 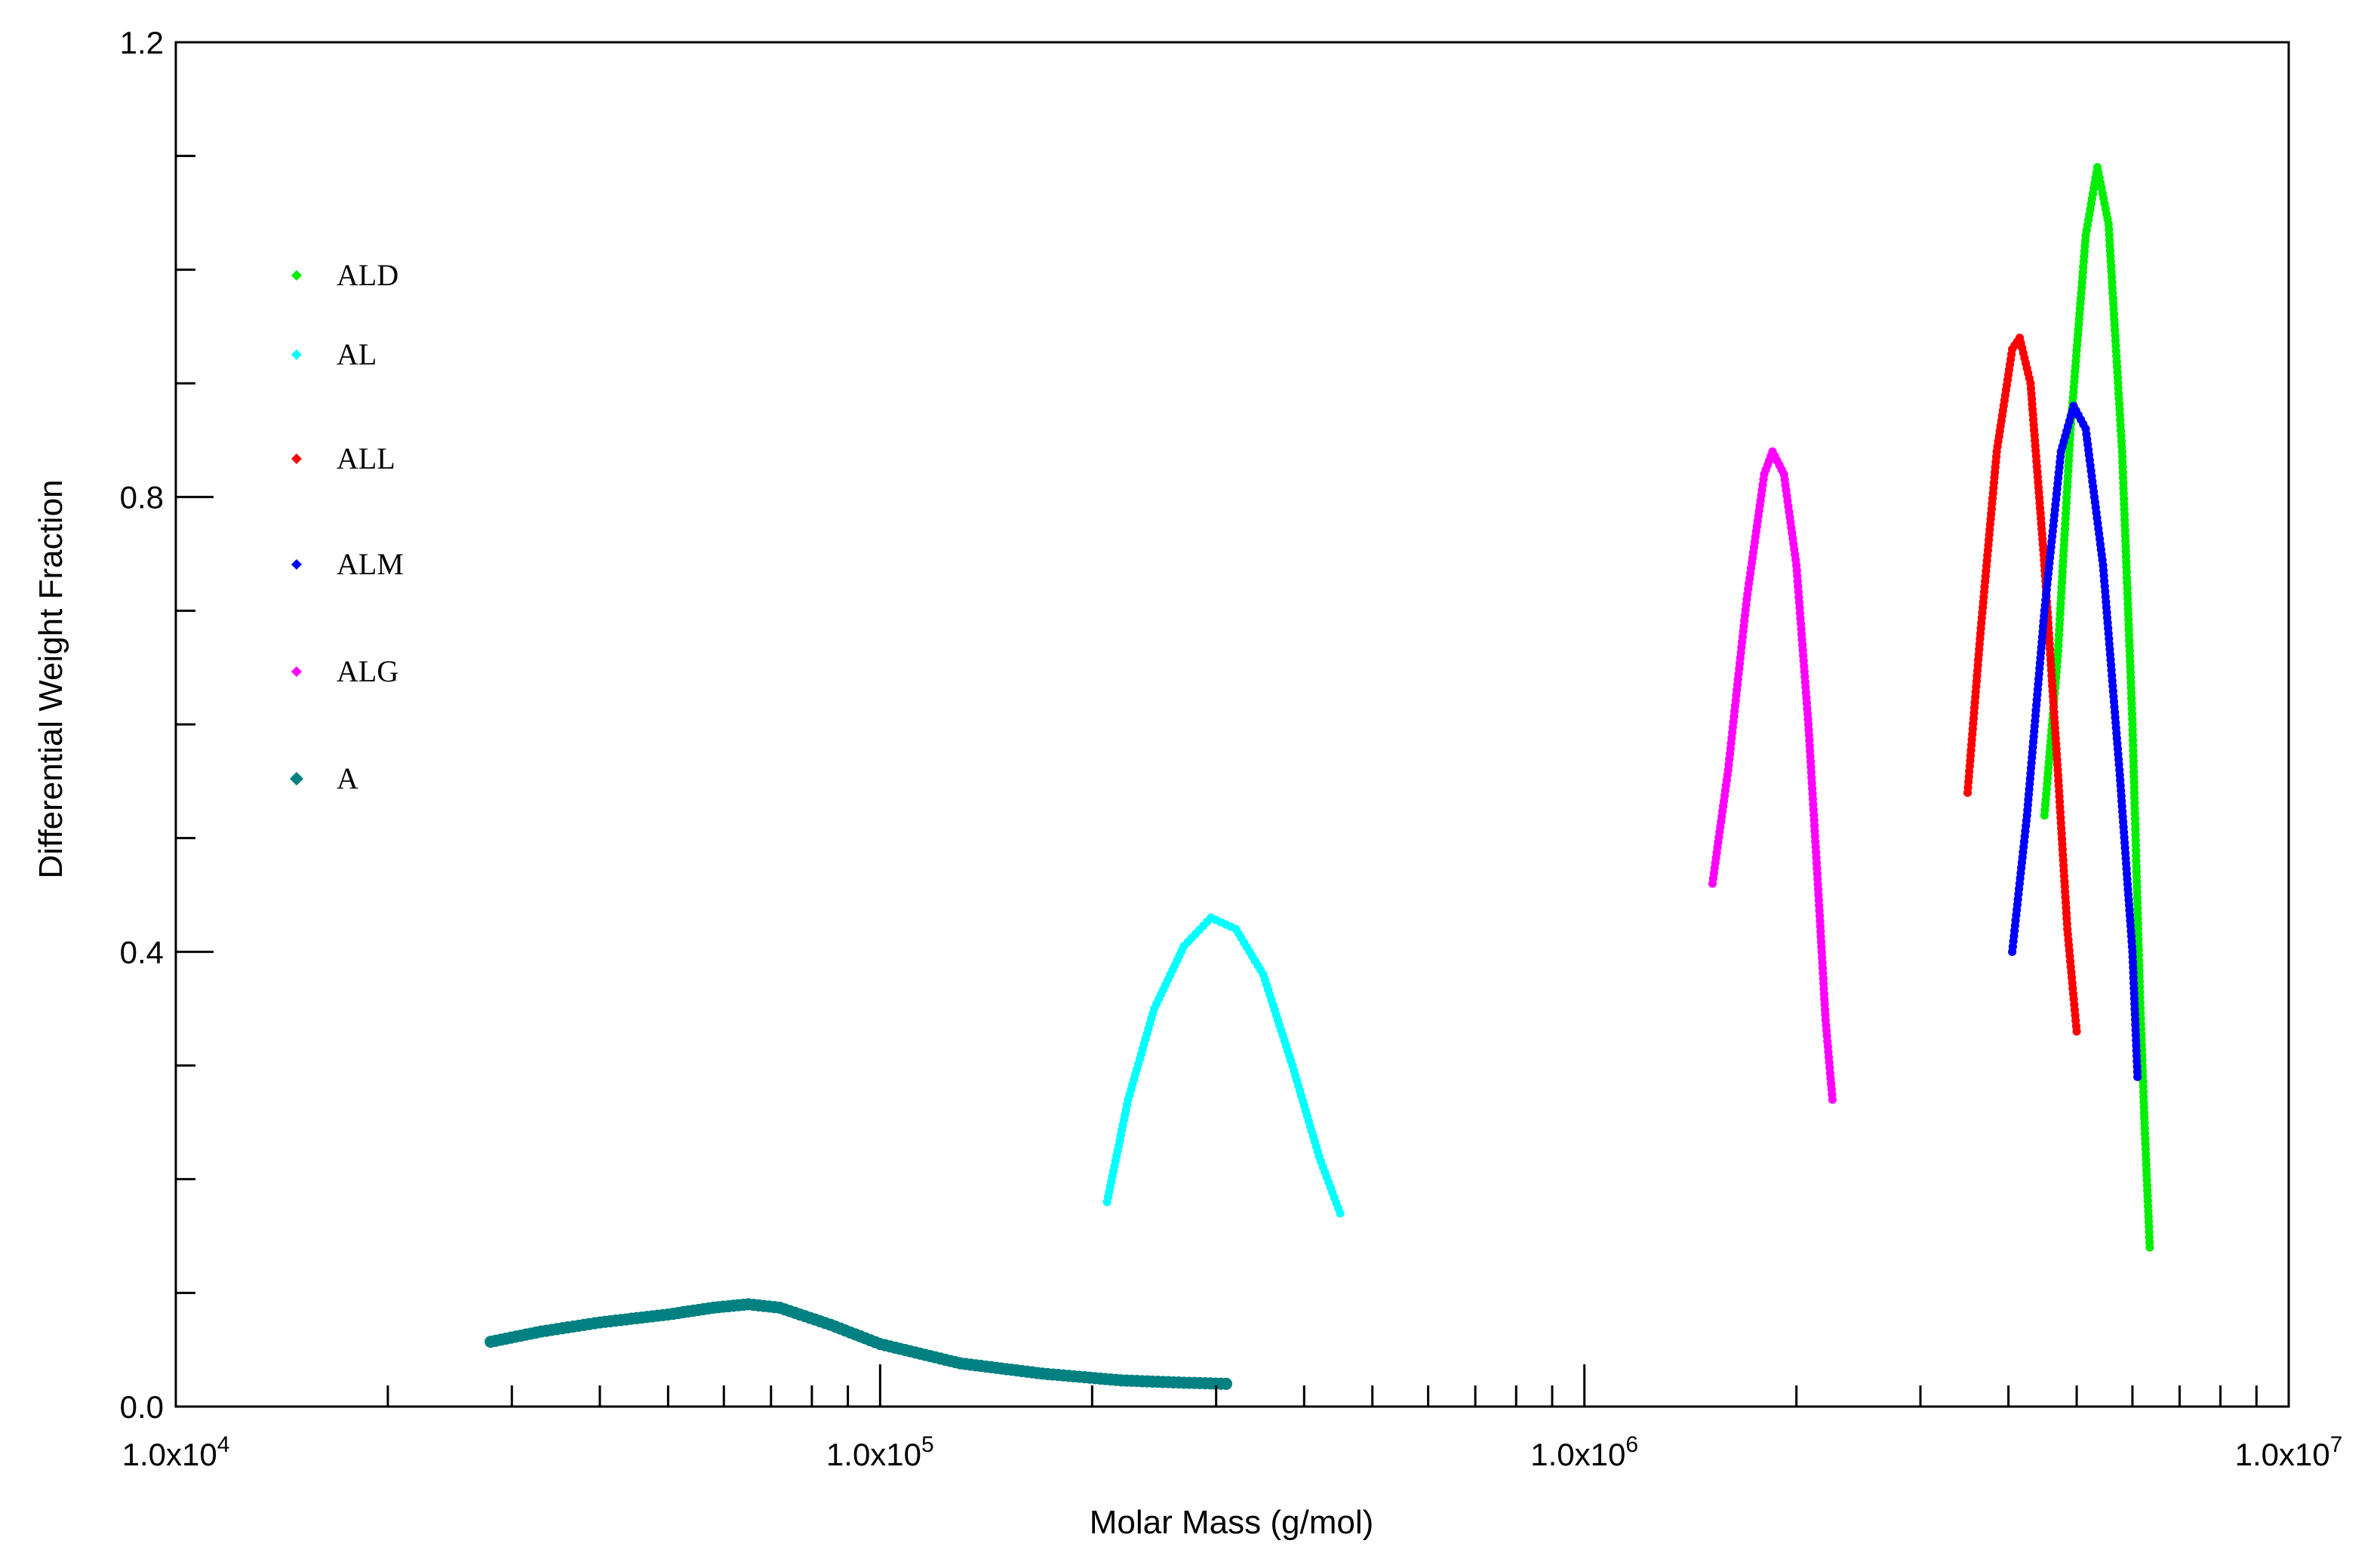 I want to click on y-axis-title: Differential Weight Fraction, so click(x=50, y=678).